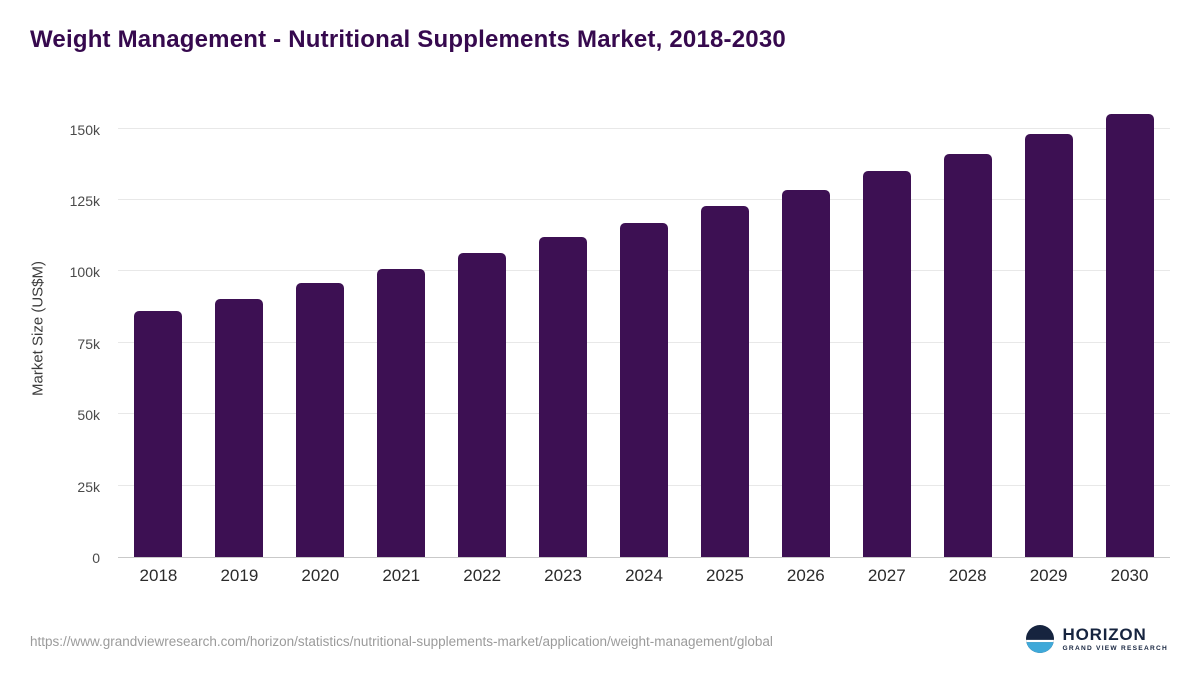  What do you see at coordinates (401, 575) in the screenshot?
I see `x-tick-label: 2021` at bounding box center [401, 575].